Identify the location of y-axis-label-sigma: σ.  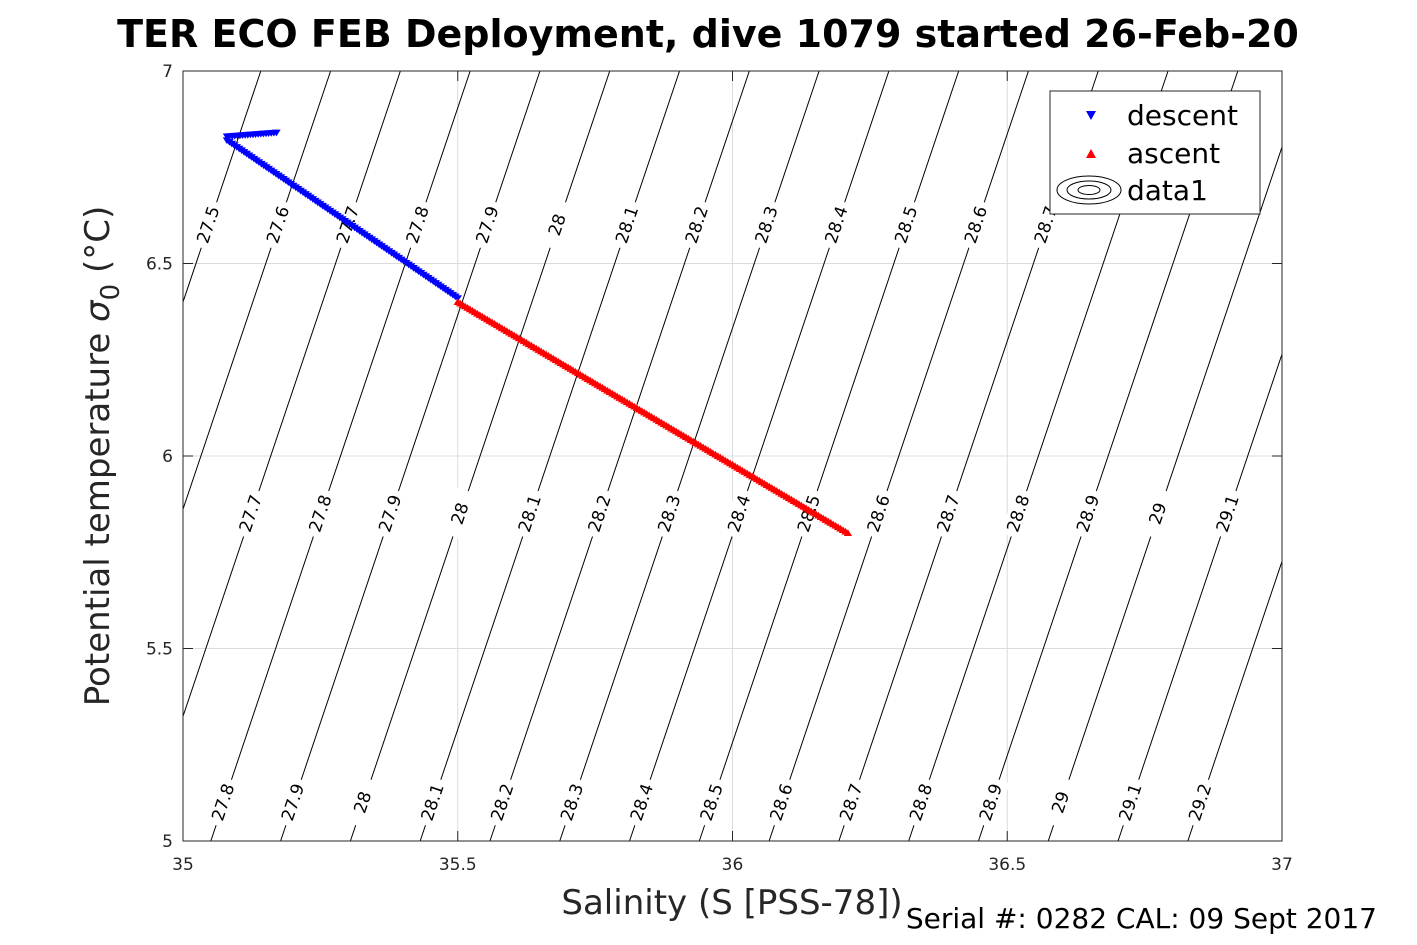
(98, 310).